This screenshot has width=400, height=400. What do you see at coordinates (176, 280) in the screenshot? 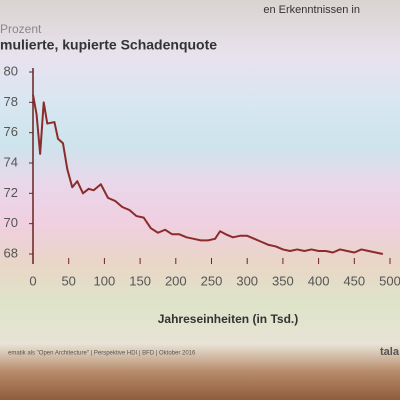
I see `x-tick-label: 200` at bounding box center [176, 280].